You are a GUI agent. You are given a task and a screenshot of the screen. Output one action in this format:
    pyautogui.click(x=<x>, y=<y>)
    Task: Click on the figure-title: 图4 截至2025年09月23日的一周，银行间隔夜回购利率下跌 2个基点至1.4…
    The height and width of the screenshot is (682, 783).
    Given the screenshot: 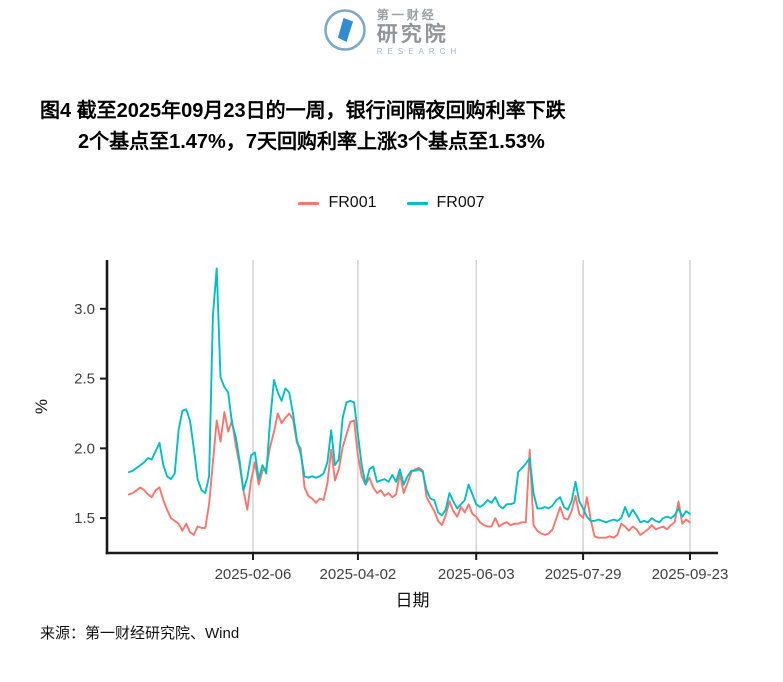 What is the action you would take?
    pyautogui.click(x=395, y=127)
    